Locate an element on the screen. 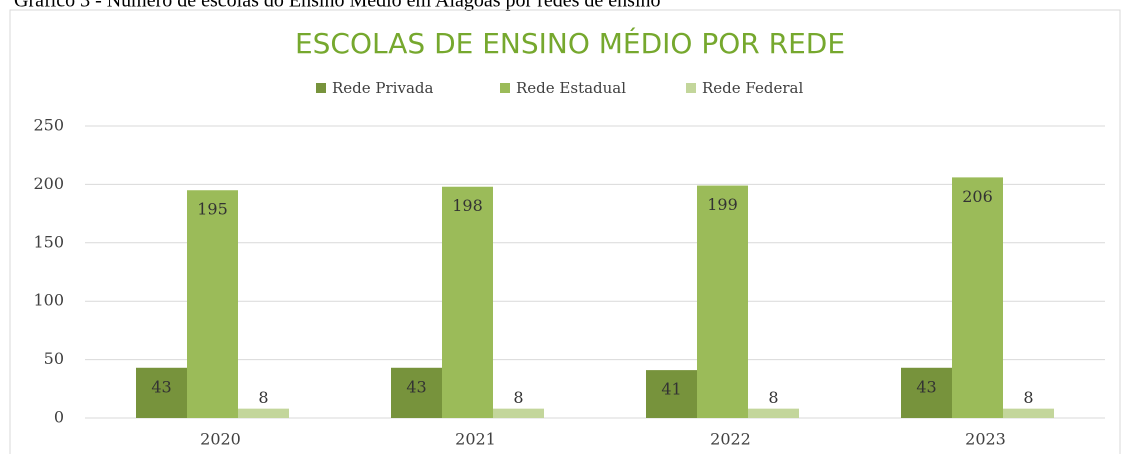 The height and width of the screenshot is (454, 1132). legend-label: Rede Federal is located at coordinates (752, 88).